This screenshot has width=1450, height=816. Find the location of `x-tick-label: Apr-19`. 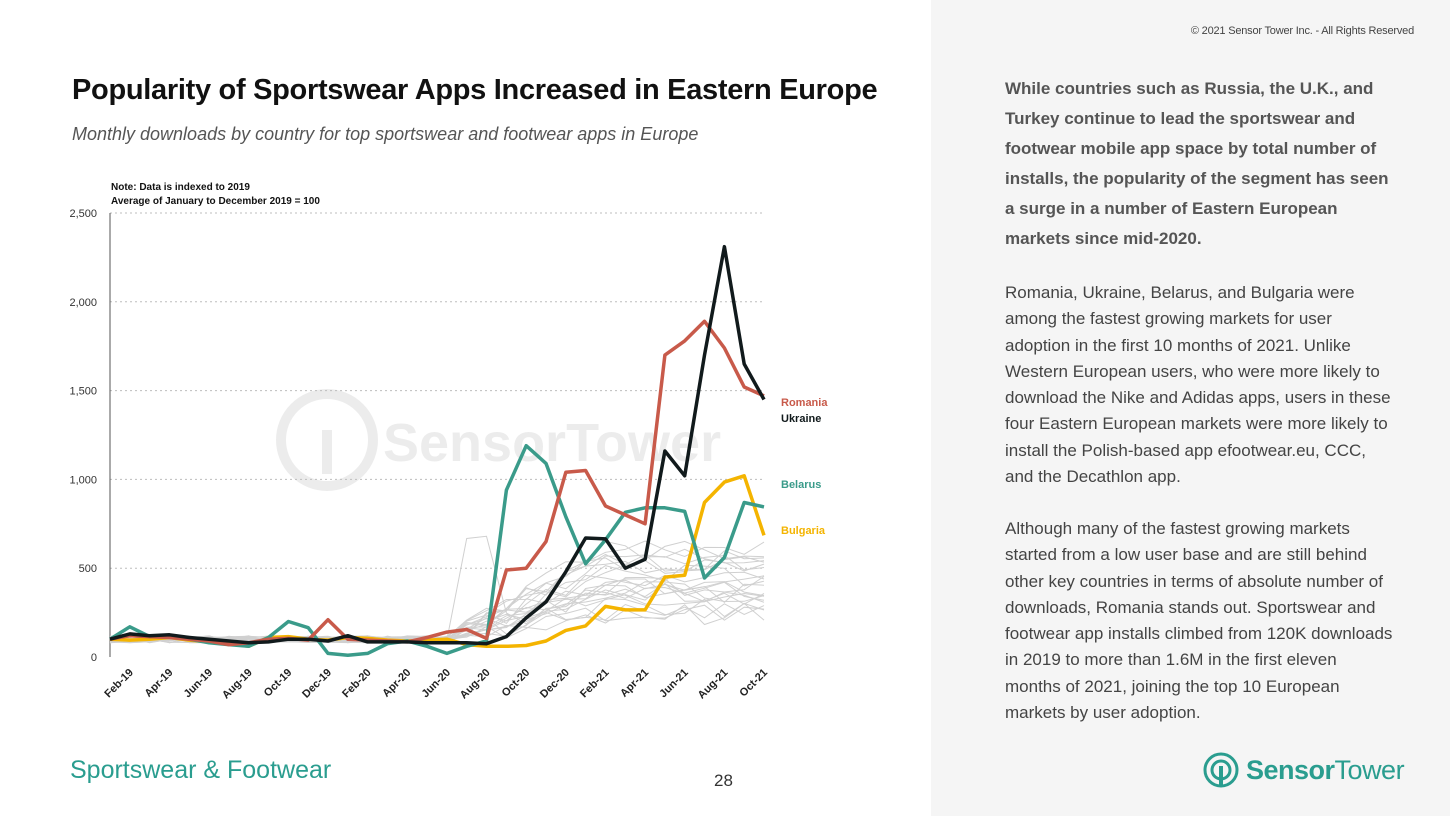

x-tick-label: Apr-19 is located at coordinates (158, 683).